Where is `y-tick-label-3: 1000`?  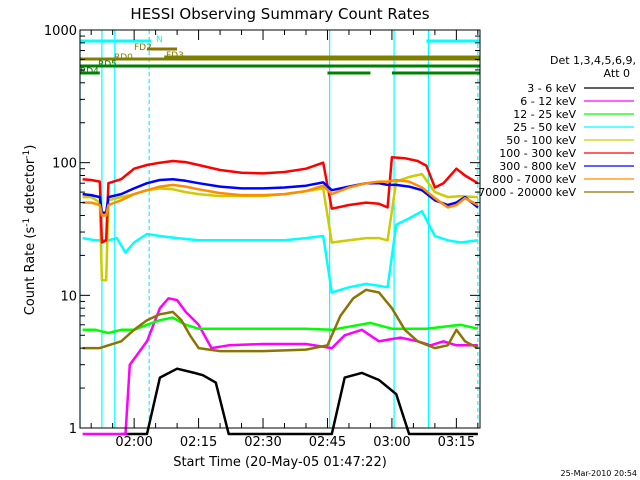
y-tick-label-3: 1000 is located at coordinates (60, 31).